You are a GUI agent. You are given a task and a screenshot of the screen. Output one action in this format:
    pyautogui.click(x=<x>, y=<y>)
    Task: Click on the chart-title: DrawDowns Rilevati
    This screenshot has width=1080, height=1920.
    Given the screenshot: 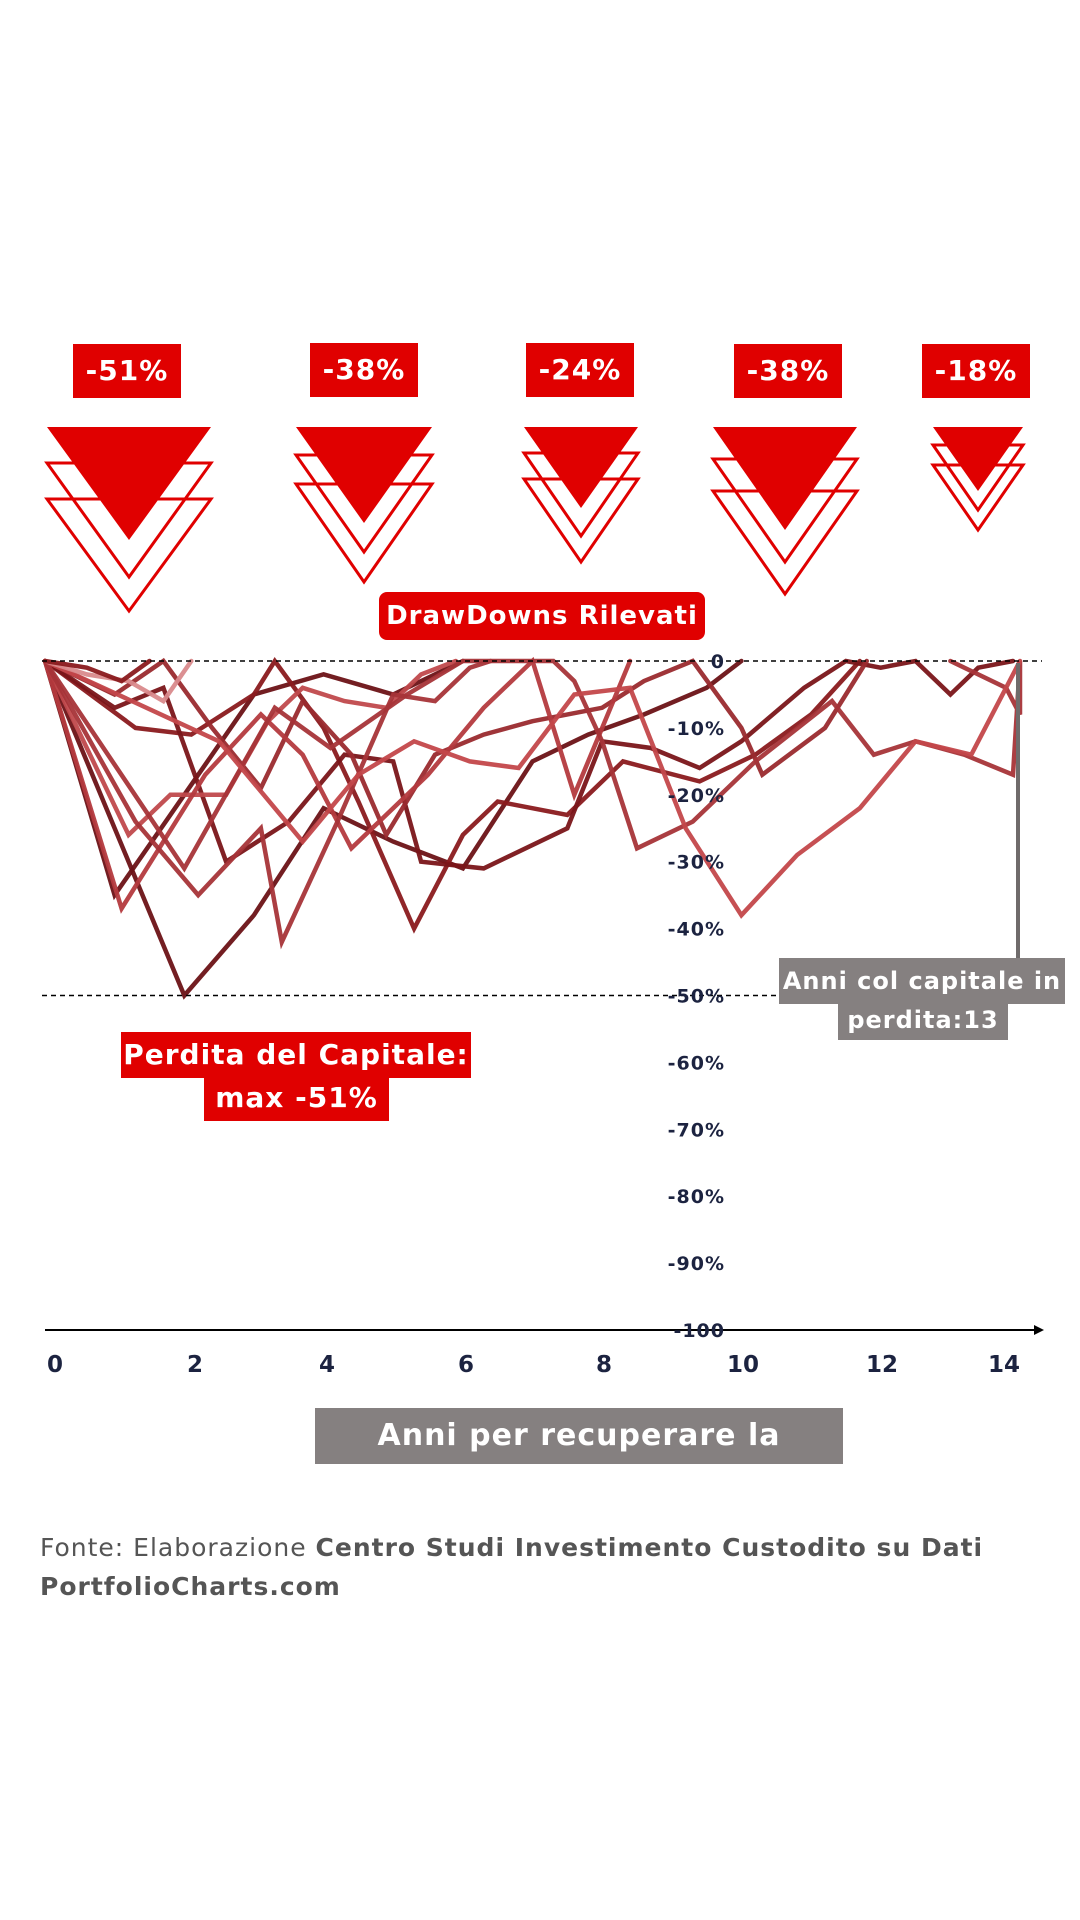 What is the action you would take?
    pyautogui.click(x=542, y=616)
    